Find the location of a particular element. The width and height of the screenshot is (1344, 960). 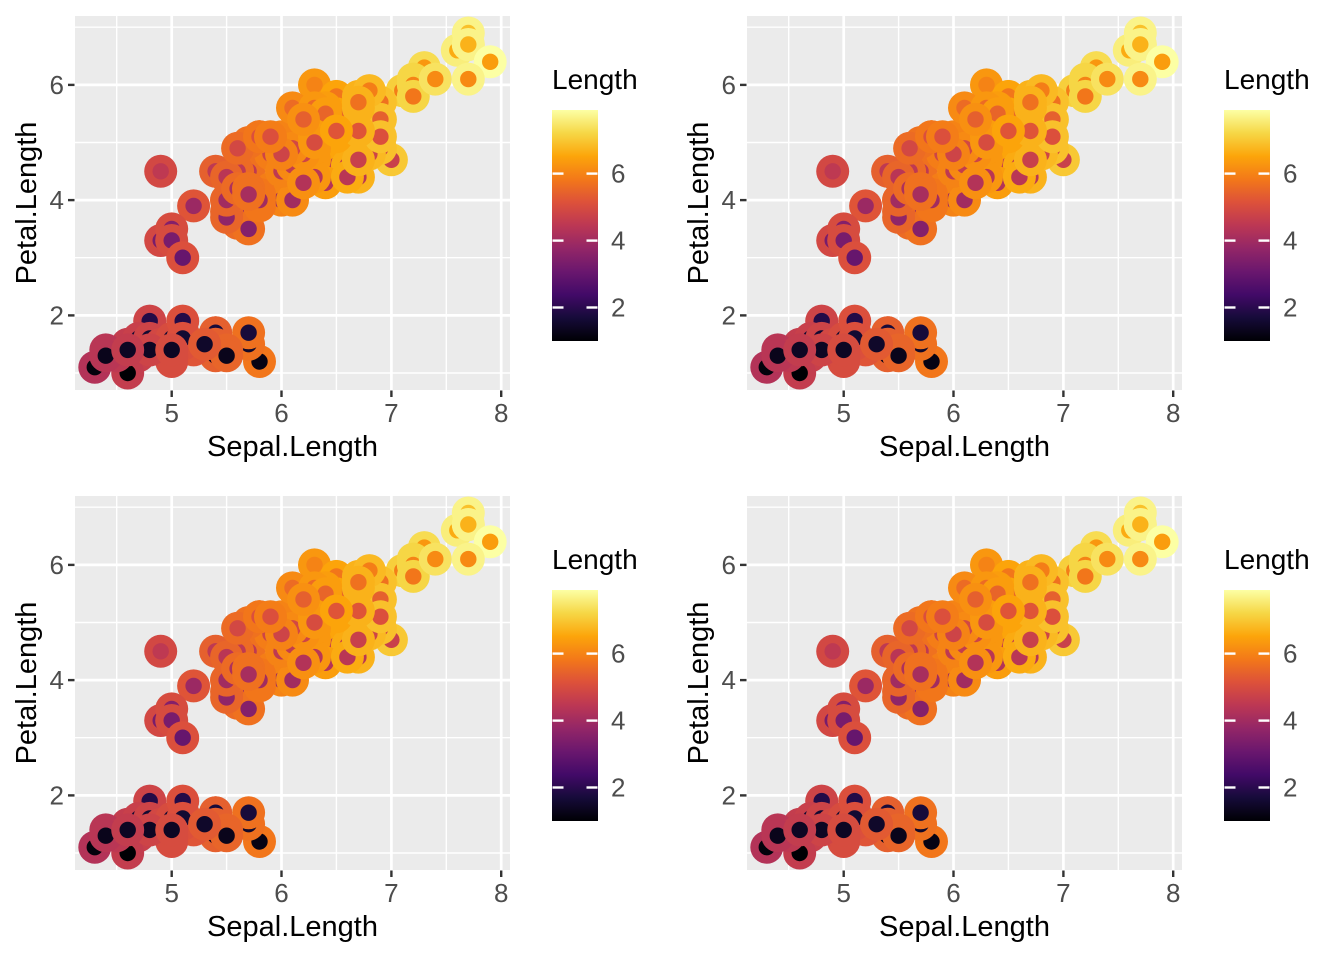

x-axis-title: Sepal.Length is located at coordinates (292, 447).